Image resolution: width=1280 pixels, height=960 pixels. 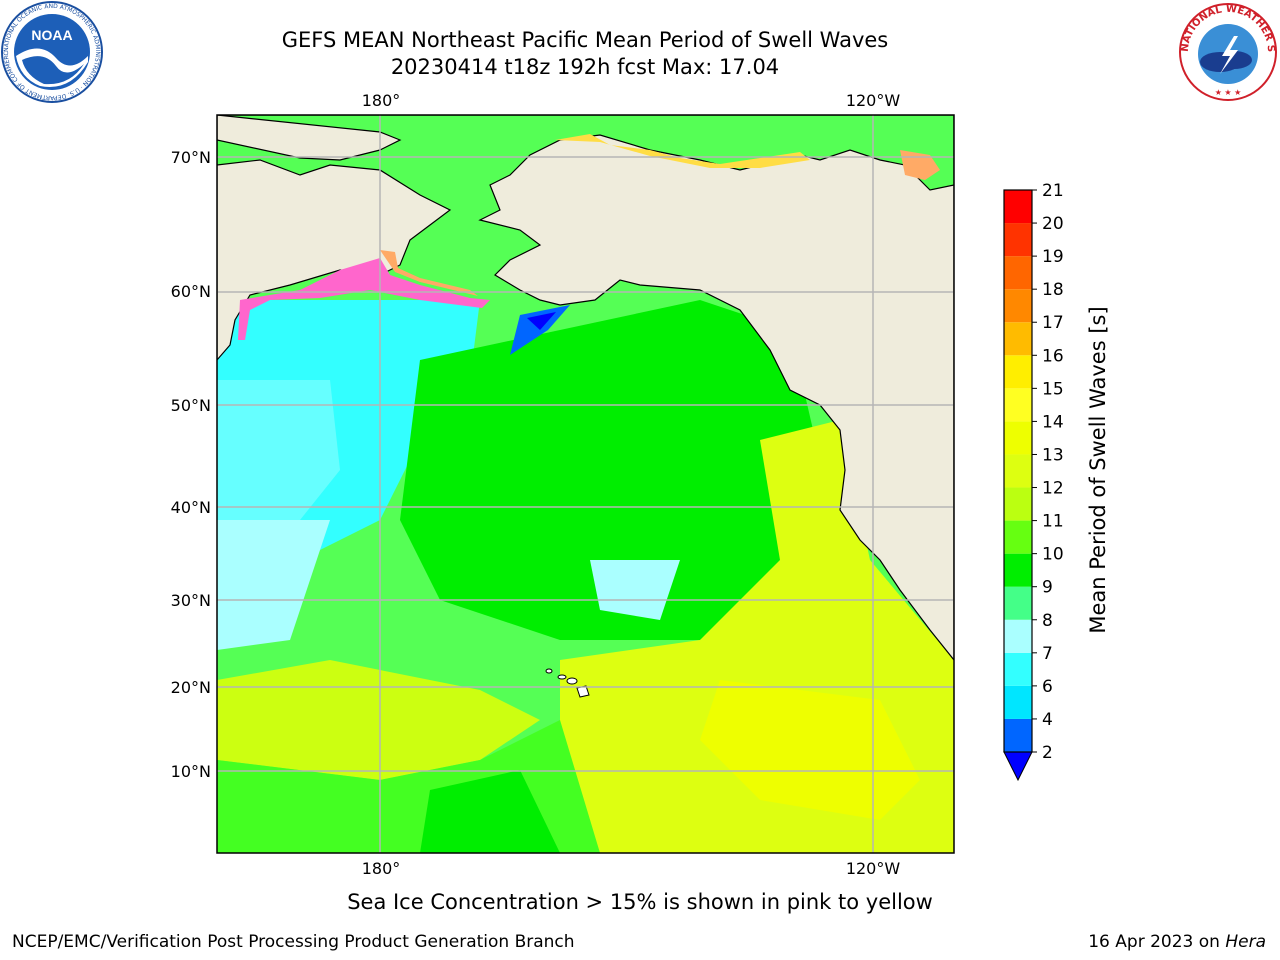 What do you see at coordinates (1047, 687) in the screenshot?
I see `colorbar-tick-label: 6` at bounding box center [1047, 687].